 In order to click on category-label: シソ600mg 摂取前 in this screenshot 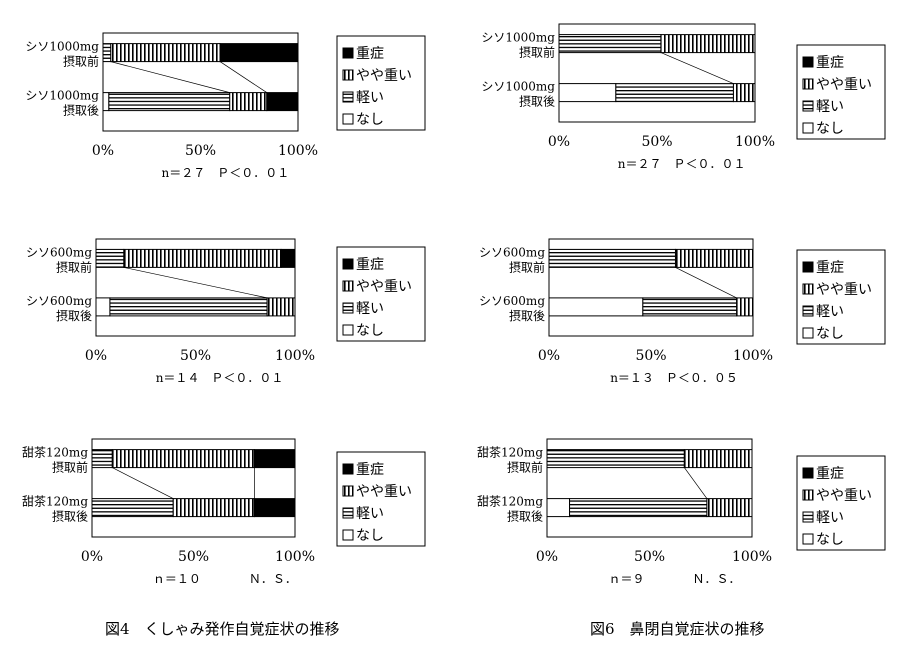, I will do `click(512, 259)`.